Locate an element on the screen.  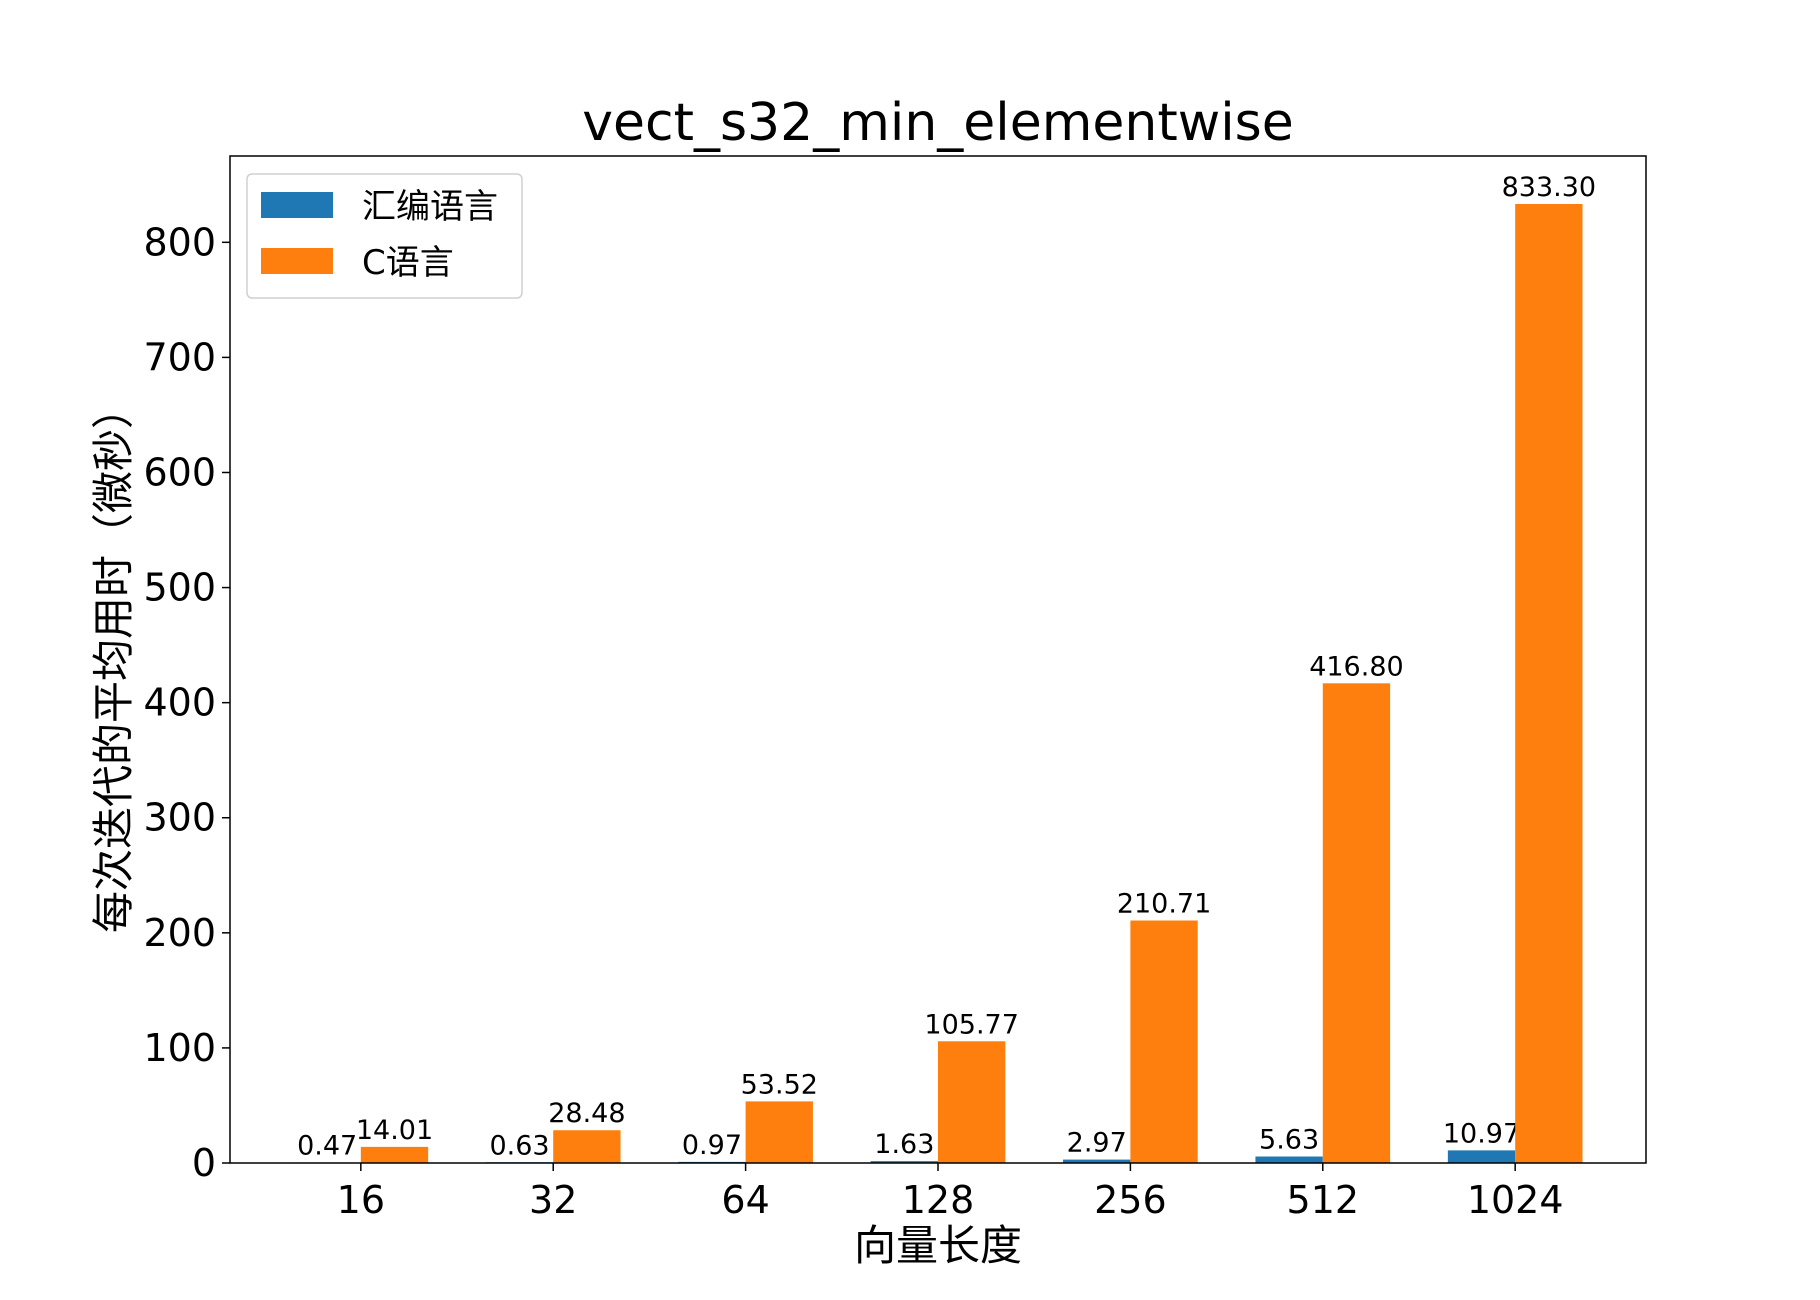
data-label: 0.63 is located at coordinates (519, 1145).